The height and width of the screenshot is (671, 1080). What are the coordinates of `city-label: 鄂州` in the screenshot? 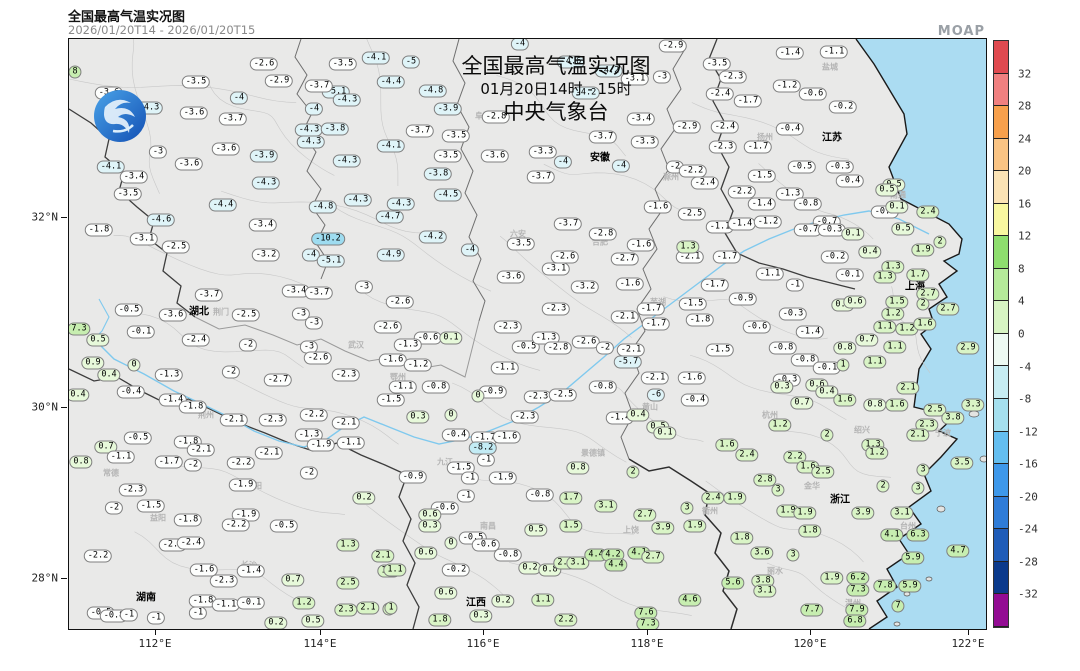 It's located at (398, 377).